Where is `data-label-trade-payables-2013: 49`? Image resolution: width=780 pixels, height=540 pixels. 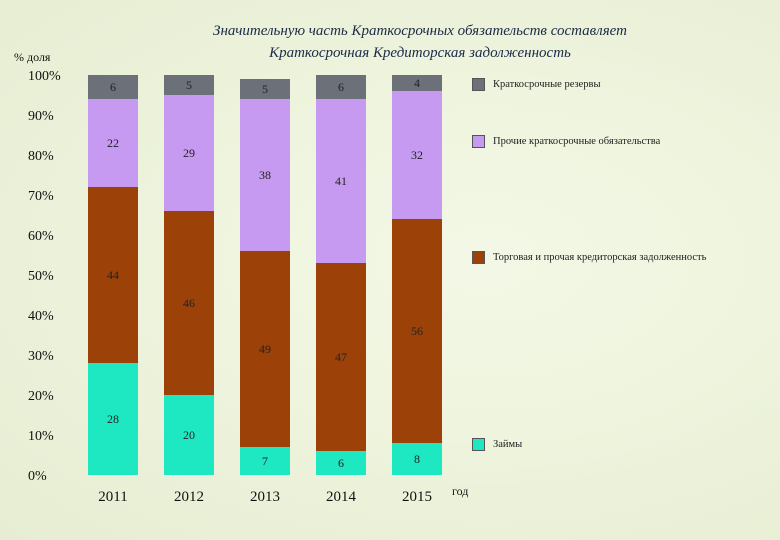 data-label-trade-payables-2013: 49 is located at coordinates (265, 349).